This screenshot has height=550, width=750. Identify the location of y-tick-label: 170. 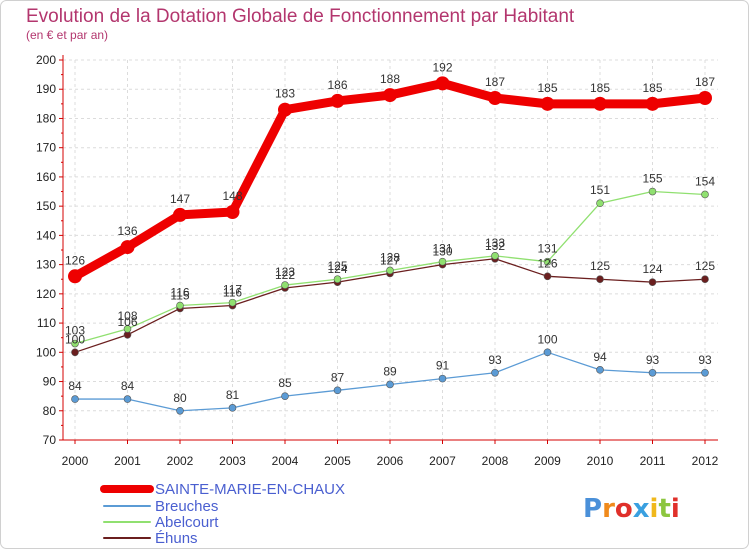
(46, 148).